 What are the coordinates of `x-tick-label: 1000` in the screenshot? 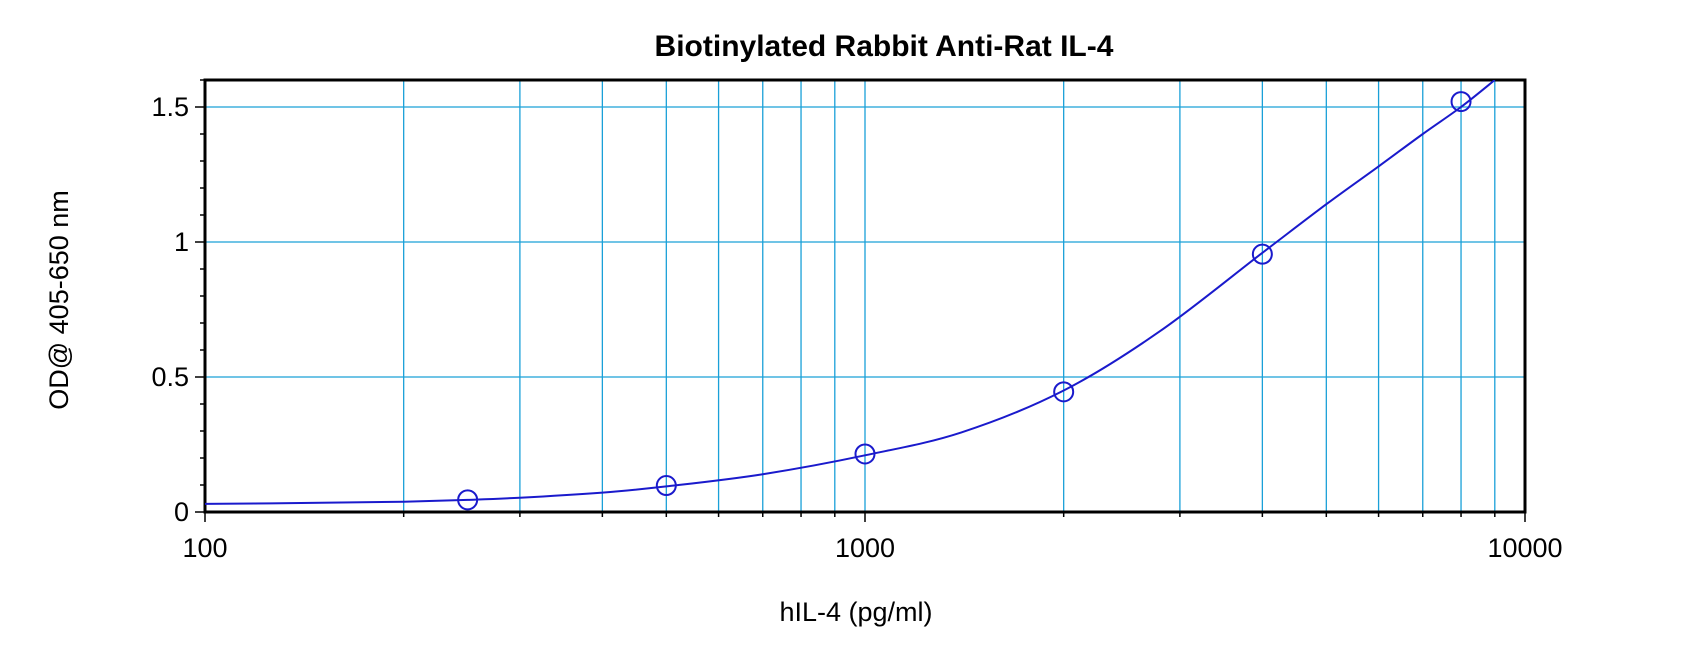 It's located at (865, 548).